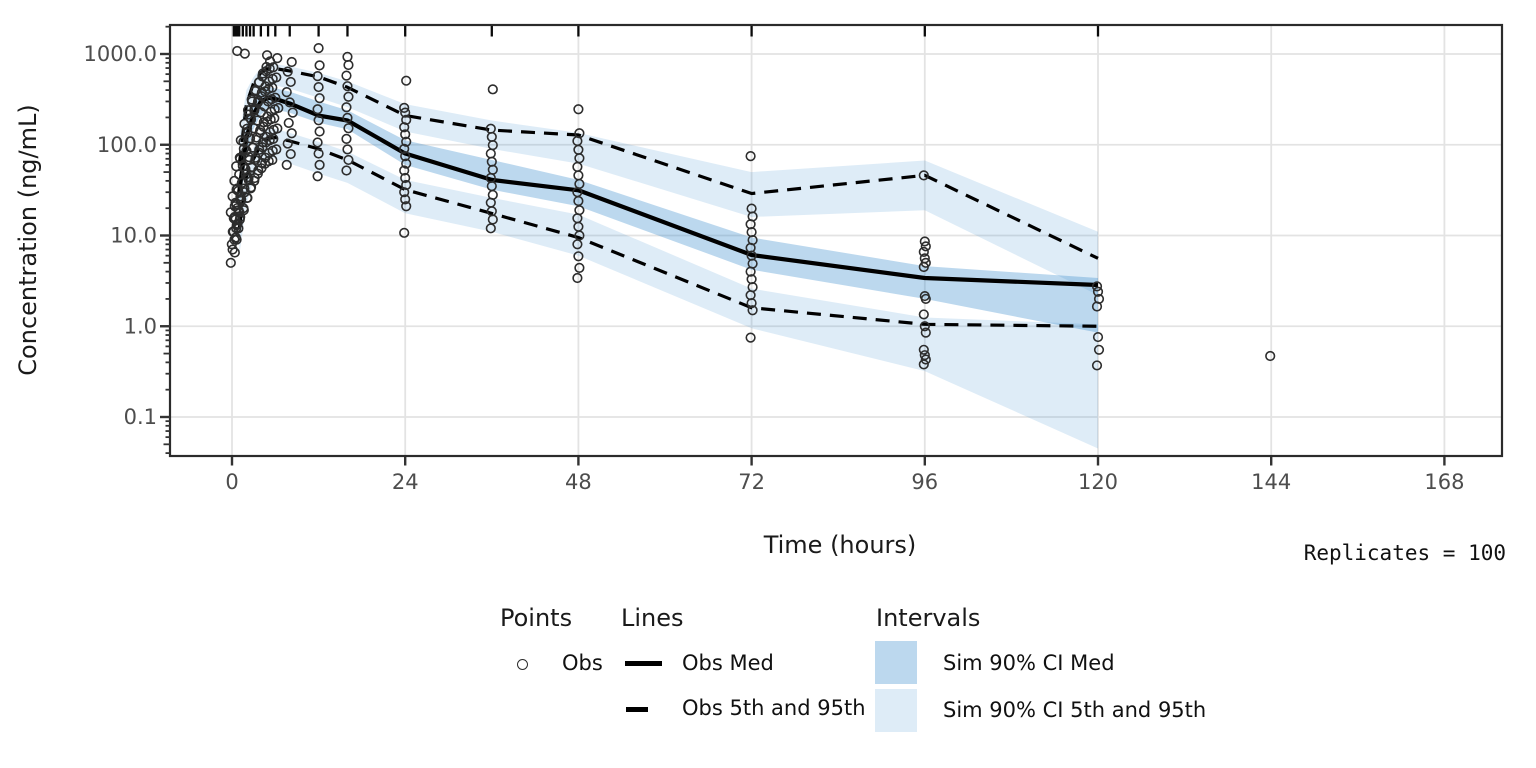  Describe the element at coordinates (728, 663) in the screenshot. I see `legend-obs-med-label: Obs Med` at that location.